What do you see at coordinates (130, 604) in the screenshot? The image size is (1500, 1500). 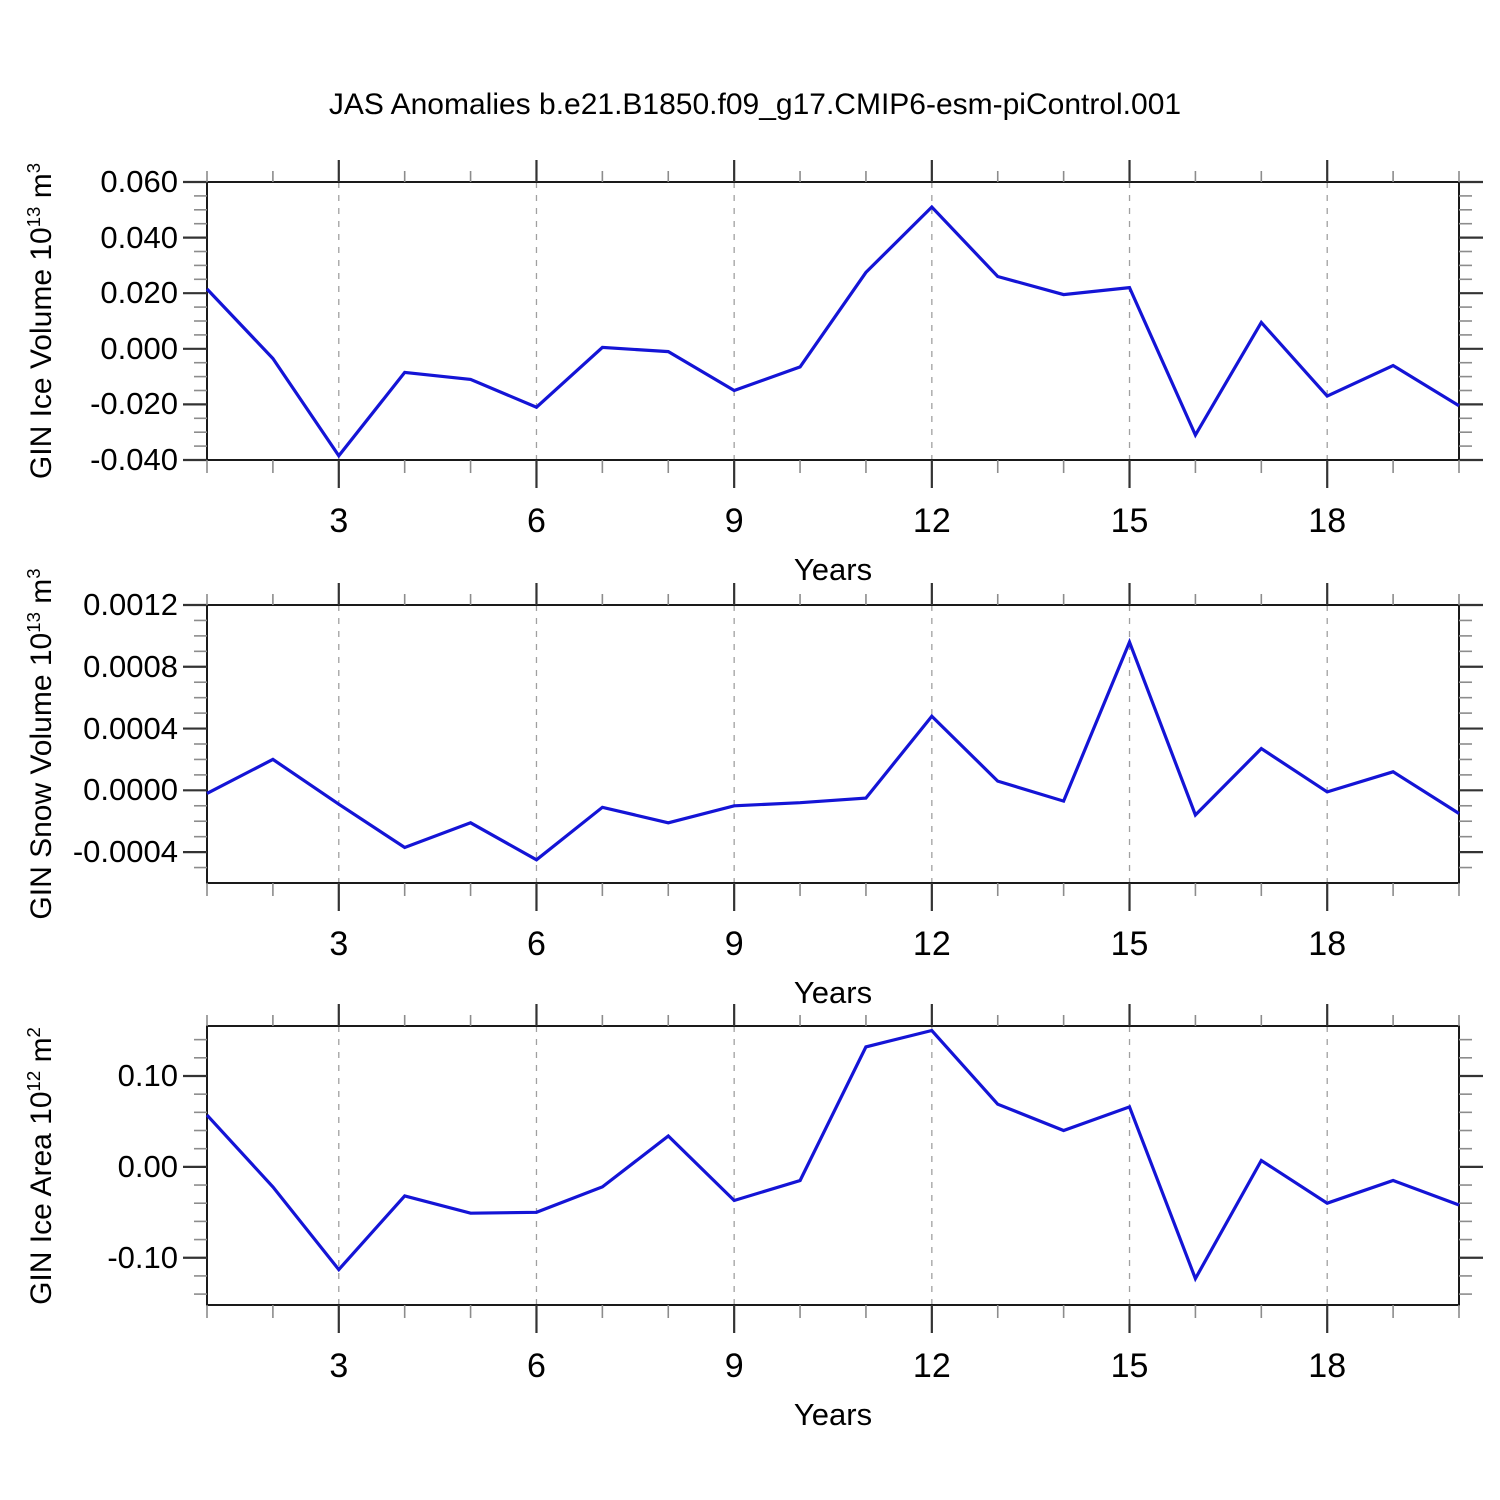 I see `y-tick-label: 0.0012` at bounding box center [130, 604].